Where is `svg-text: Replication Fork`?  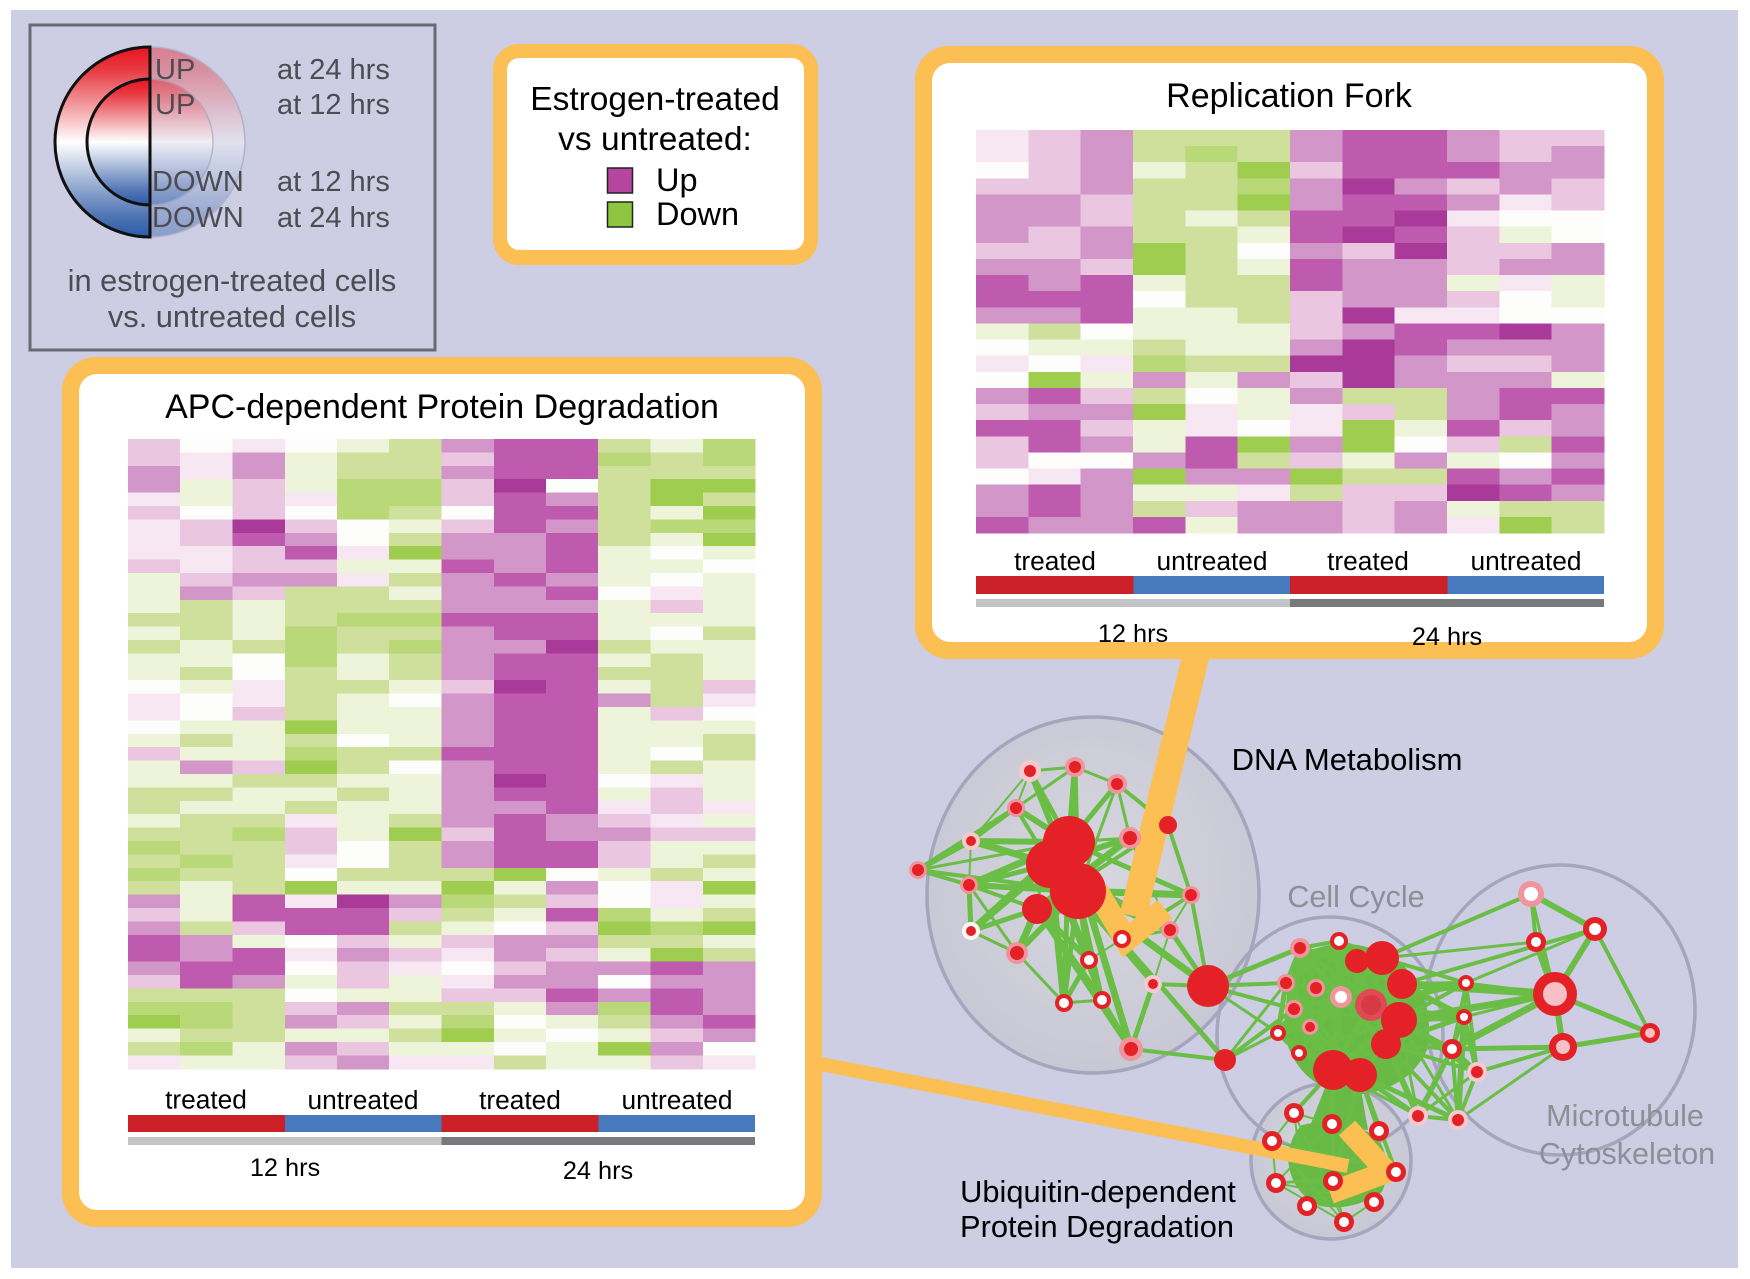
svg-text: Replication Fork is located at coordinates (1289, 96).